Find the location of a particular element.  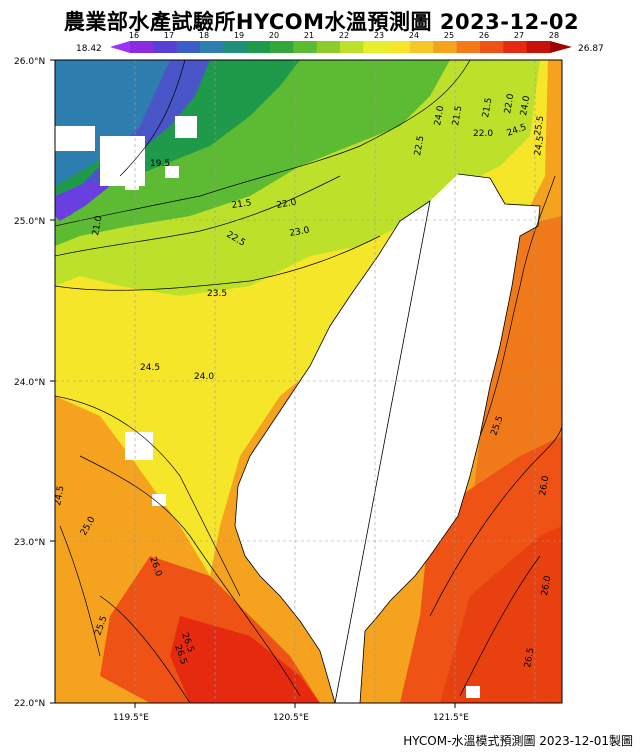

island-fragment is located at coordinates (186, 127).